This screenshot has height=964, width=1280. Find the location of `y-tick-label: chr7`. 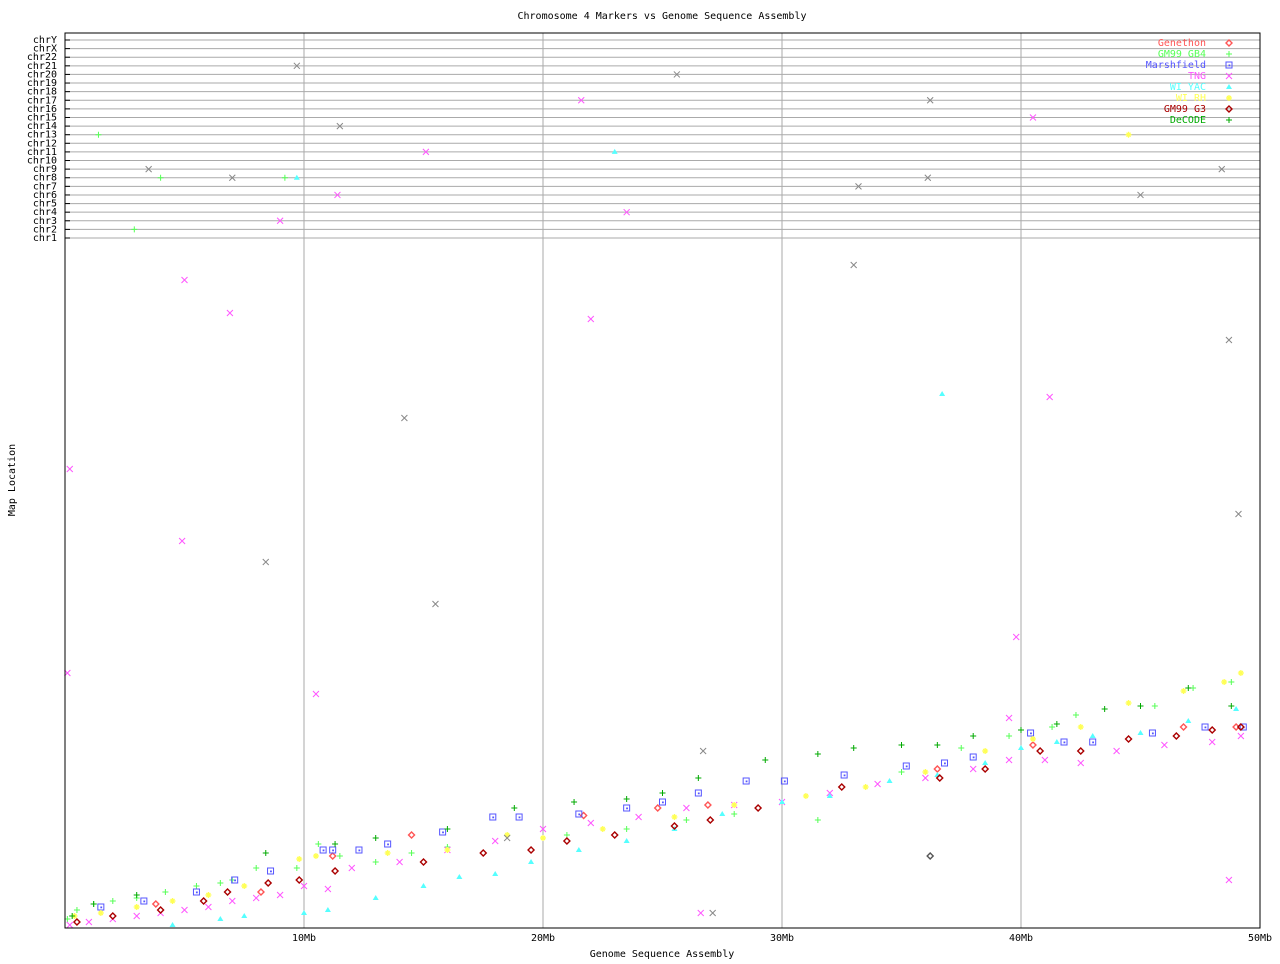

y-tick-label: chr7 is located at coordinates (45, 186).